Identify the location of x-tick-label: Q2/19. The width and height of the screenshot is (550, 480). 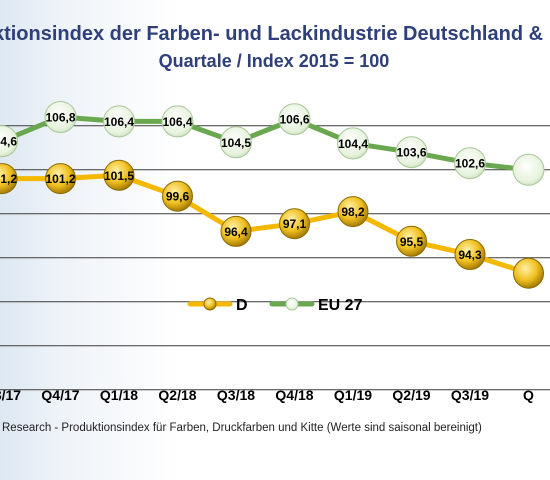
(411, 395).